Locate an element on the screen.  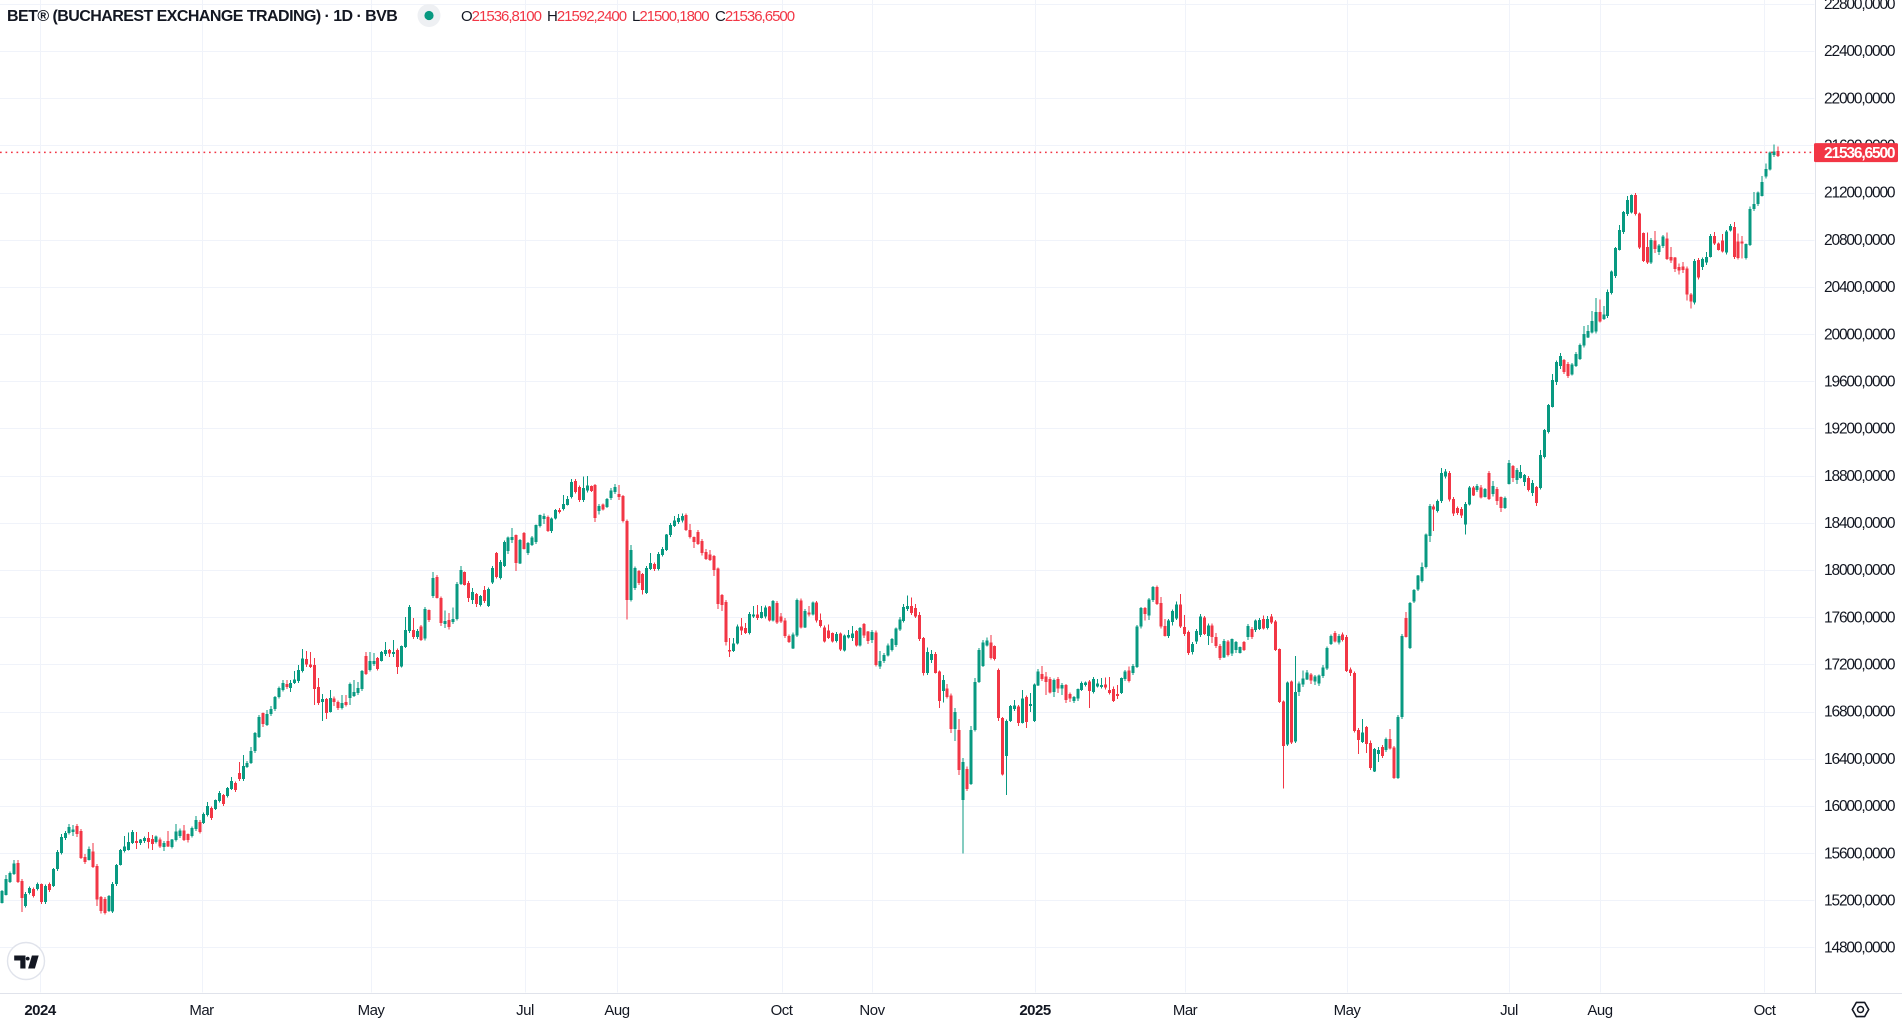
svg-text: H21592,2400 is located at coordinates (587, 16).